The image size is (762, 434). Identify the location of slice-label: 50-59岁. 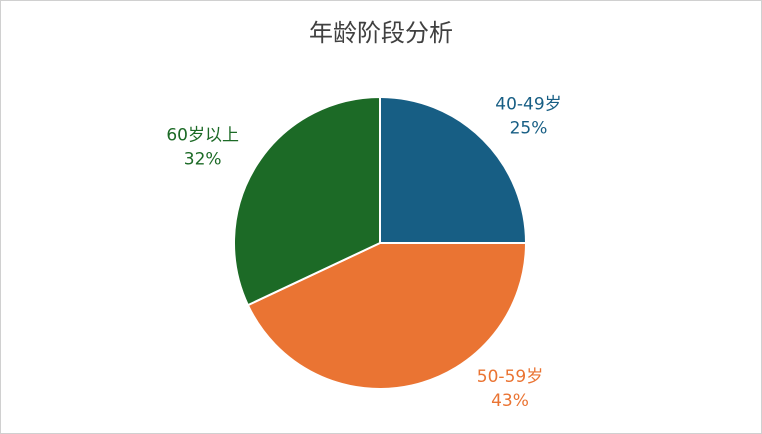
(510, 377).